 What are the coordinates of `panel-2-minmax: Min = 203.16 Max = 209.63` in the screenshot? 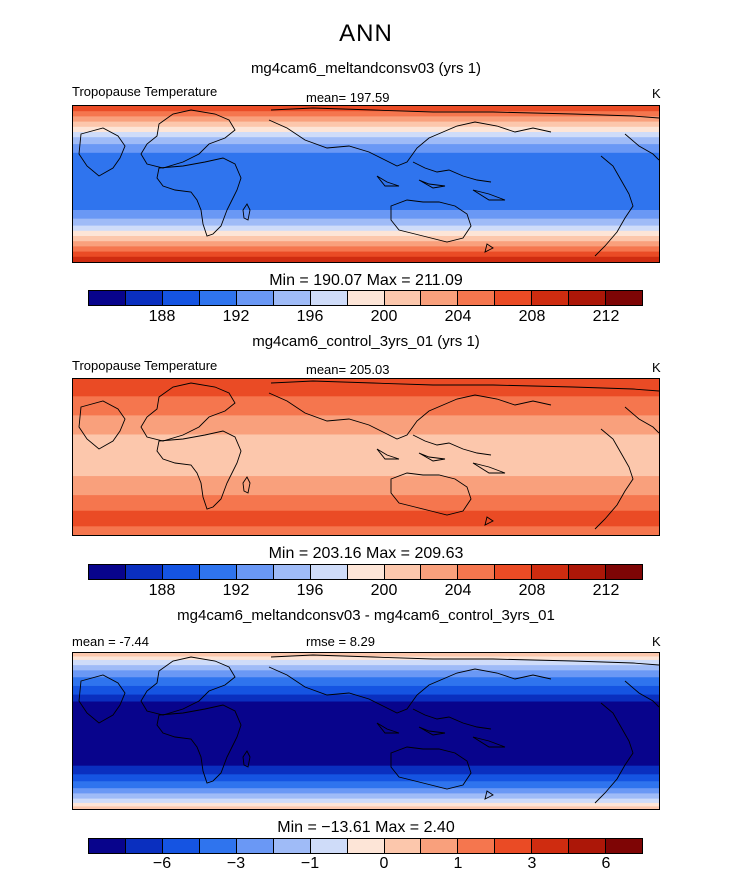 It's located at (366, 553).